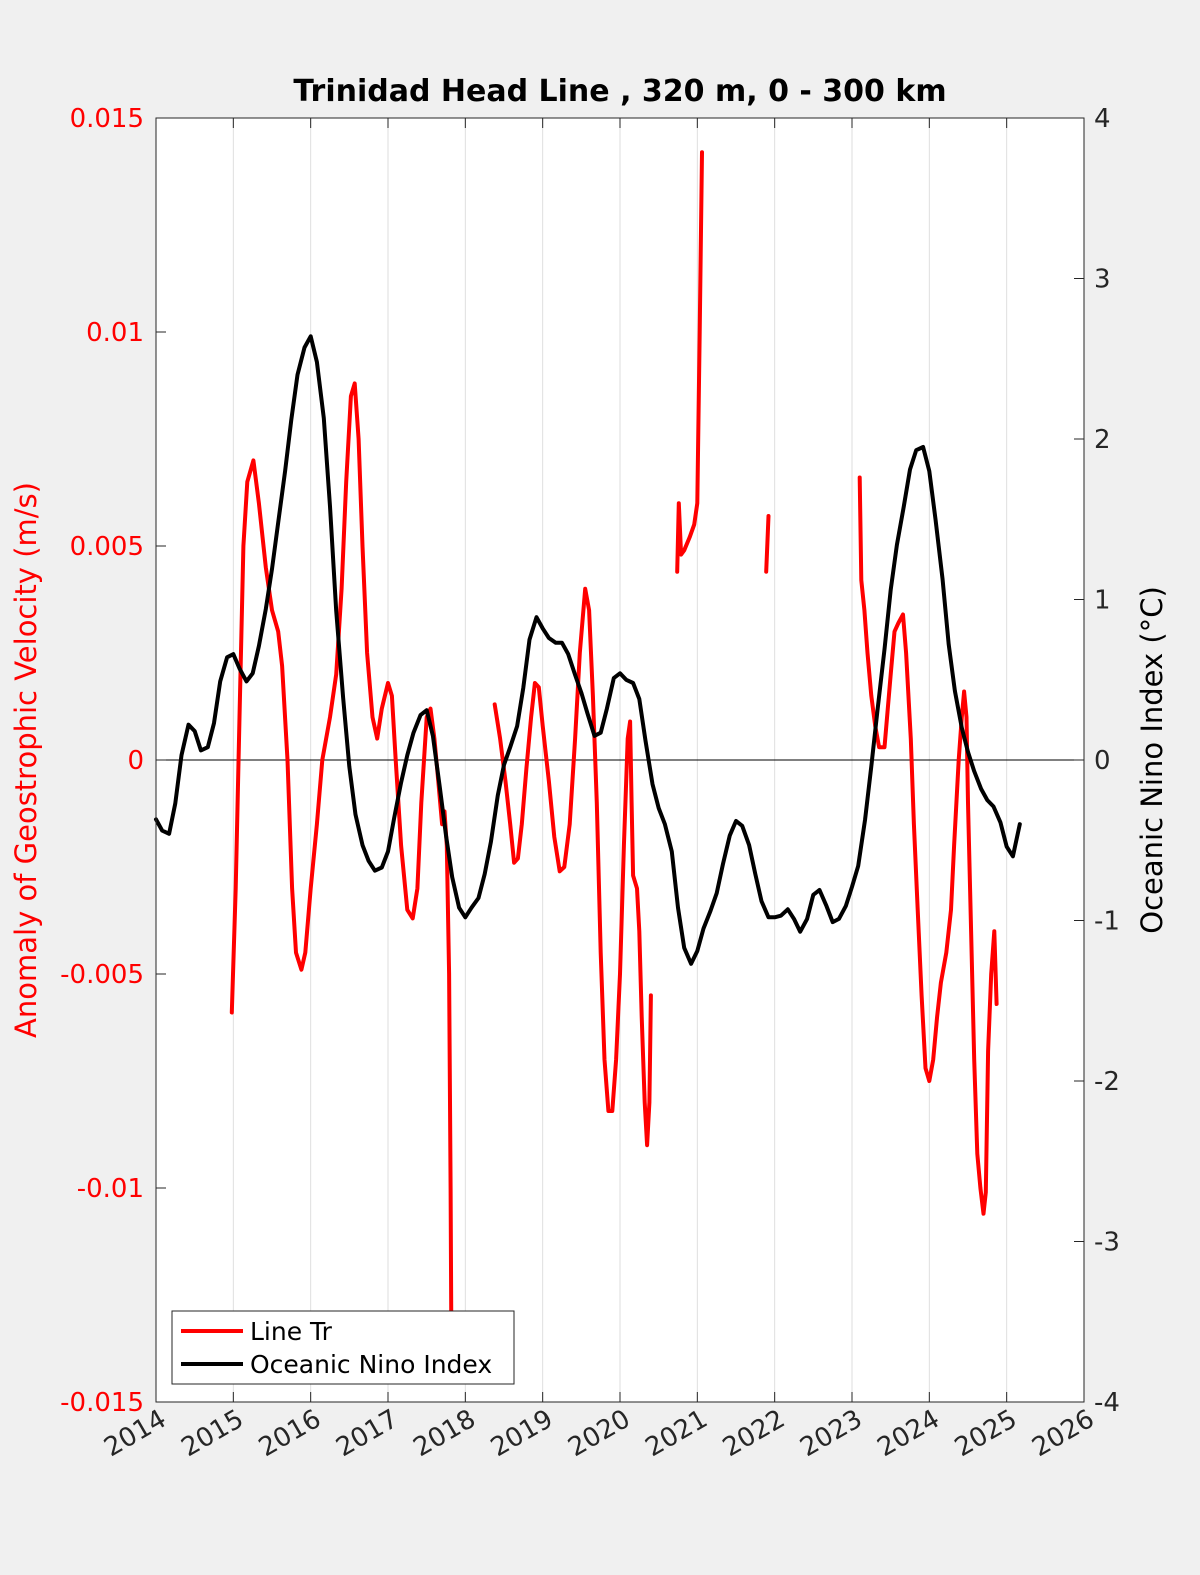 This screenshot has height=1575, width=1200. I want to click on y-axis-right-label: Oceanic Nino Index (°C), so click(1152, 760).